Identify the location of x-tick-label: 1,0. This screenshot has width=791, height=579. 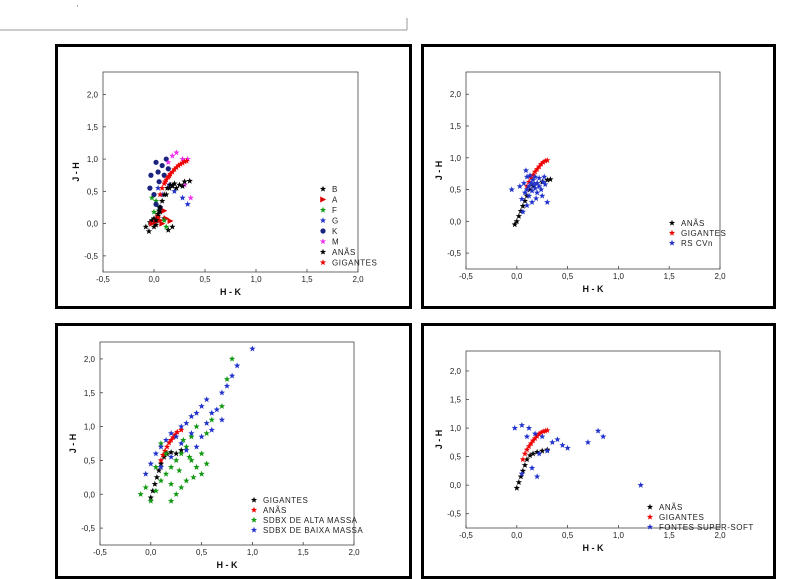
(619, 535).